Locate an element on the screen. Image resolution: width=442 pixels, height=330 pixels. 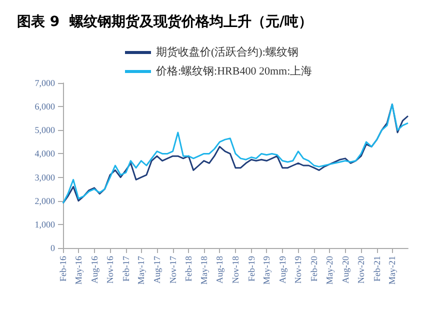
x-tick-label: May-19 is located at coordinates (267, 270).